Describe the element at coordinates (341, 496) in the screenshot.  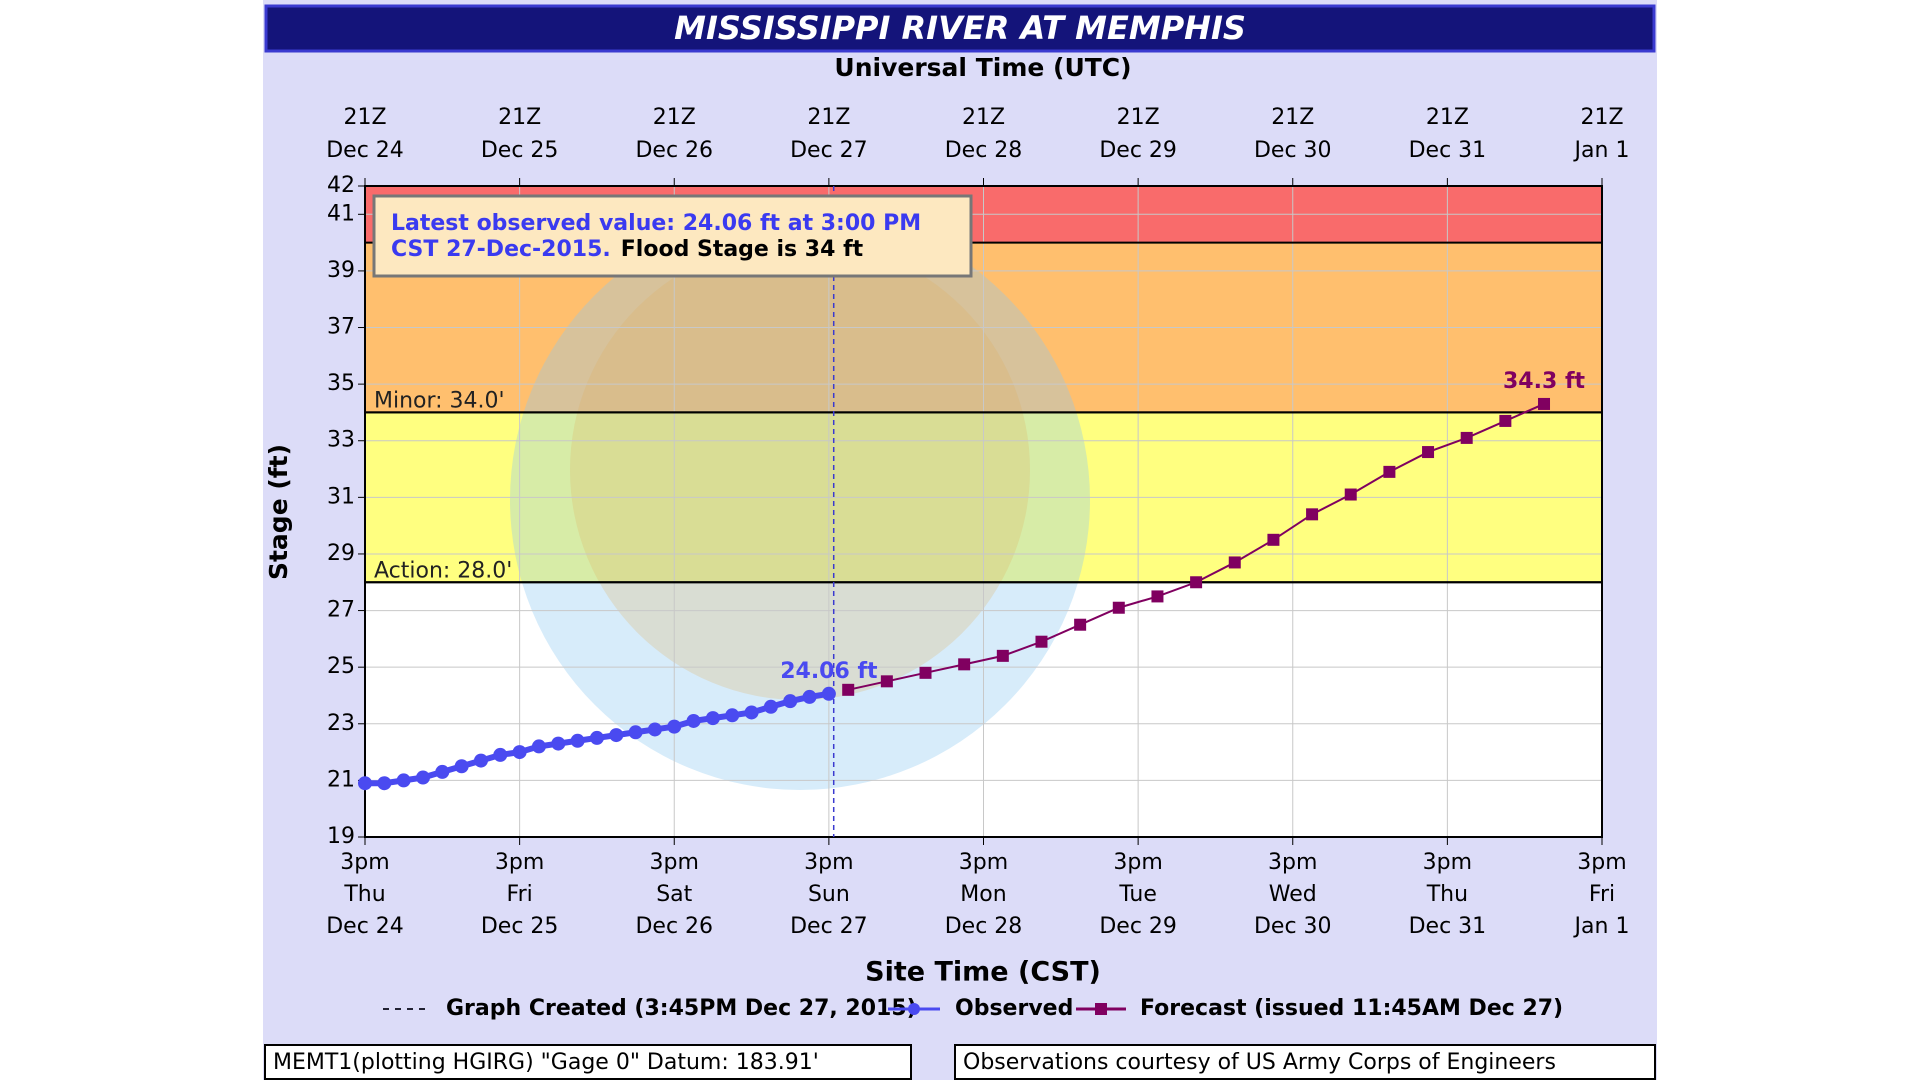
I see `y-tick-label: 31` at that location.